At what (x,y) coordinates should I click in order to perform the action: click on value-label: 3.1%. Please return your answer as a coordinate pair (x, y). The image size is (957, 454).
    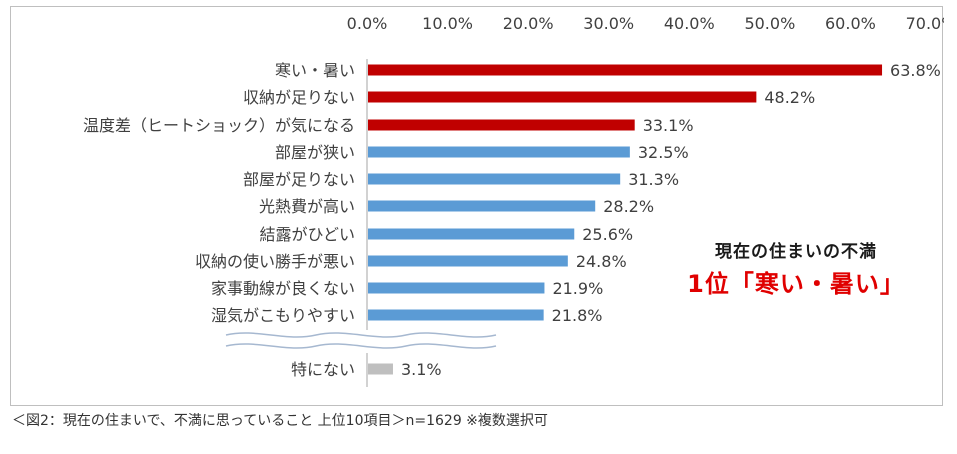
    Looking at the image, I should click on (421, 369).